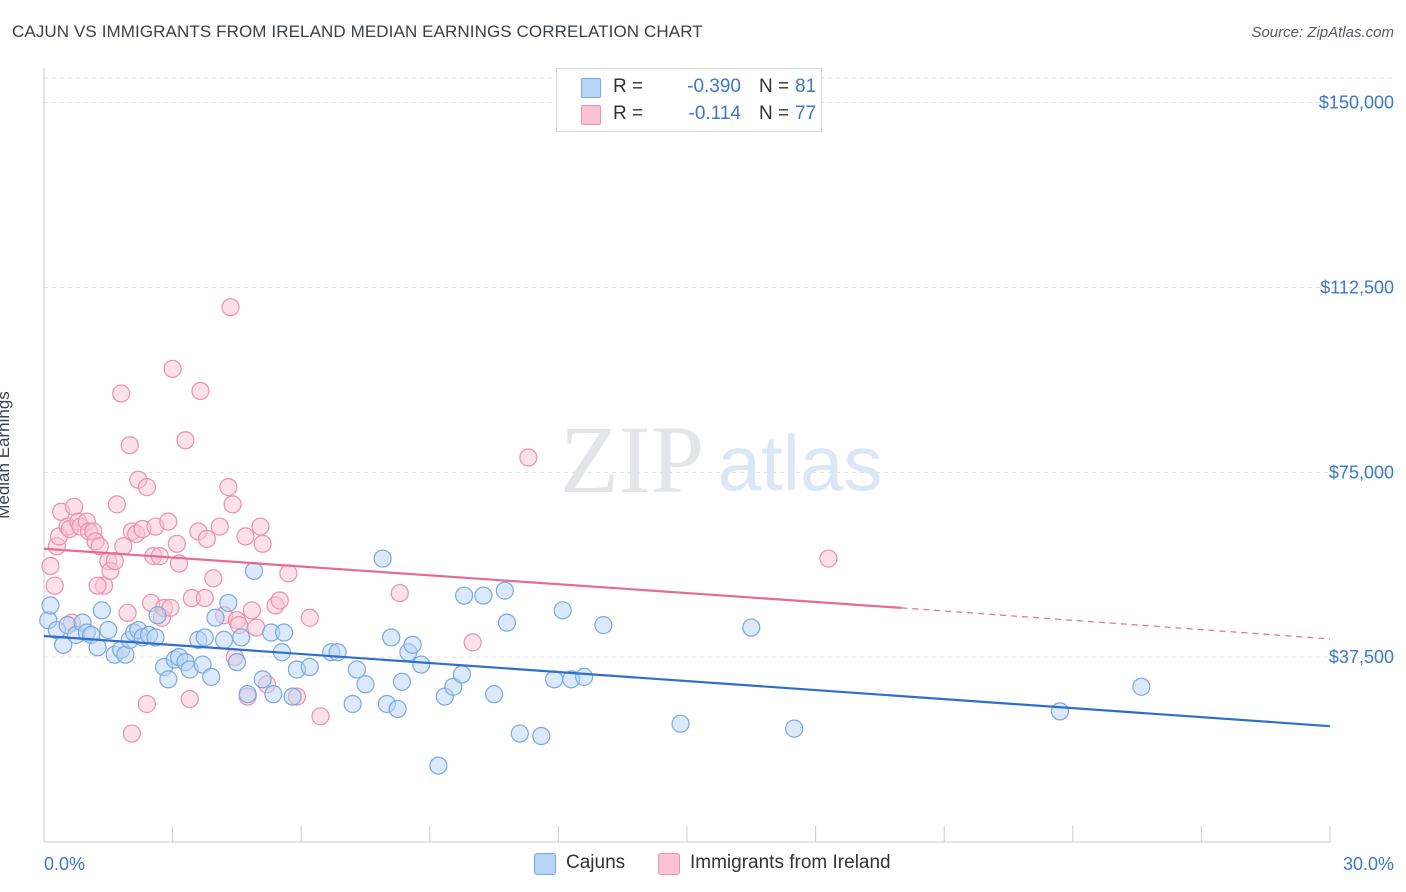 The width and height of the screenshot is (1406, 892). I want to click on watermark-atlas: atlas, so click(800, 463).